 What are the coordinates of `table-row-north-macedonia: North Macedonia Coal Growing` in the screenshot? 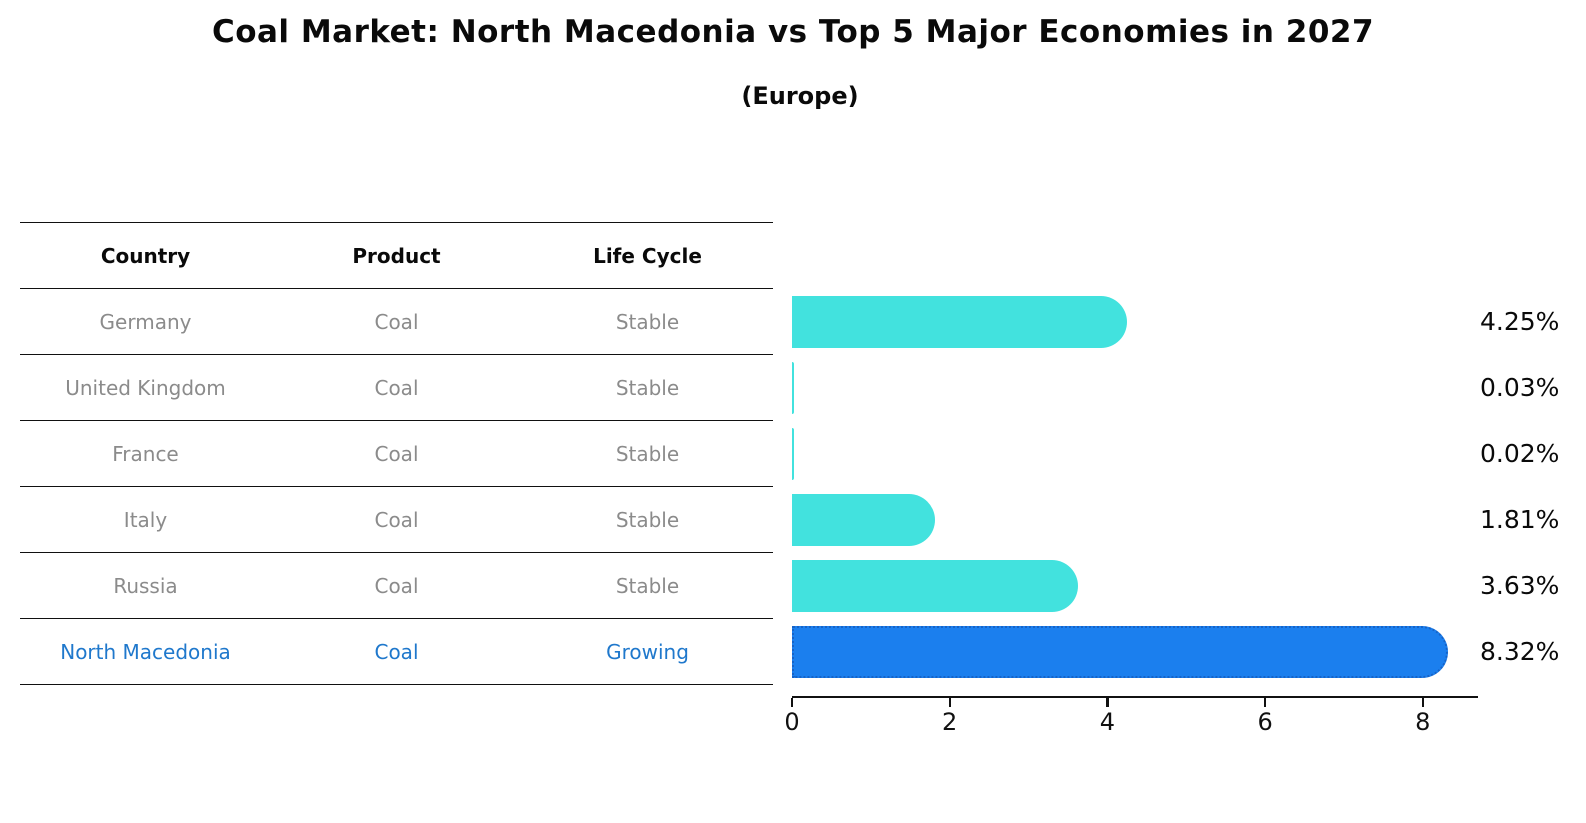 It's located at (396, 652).